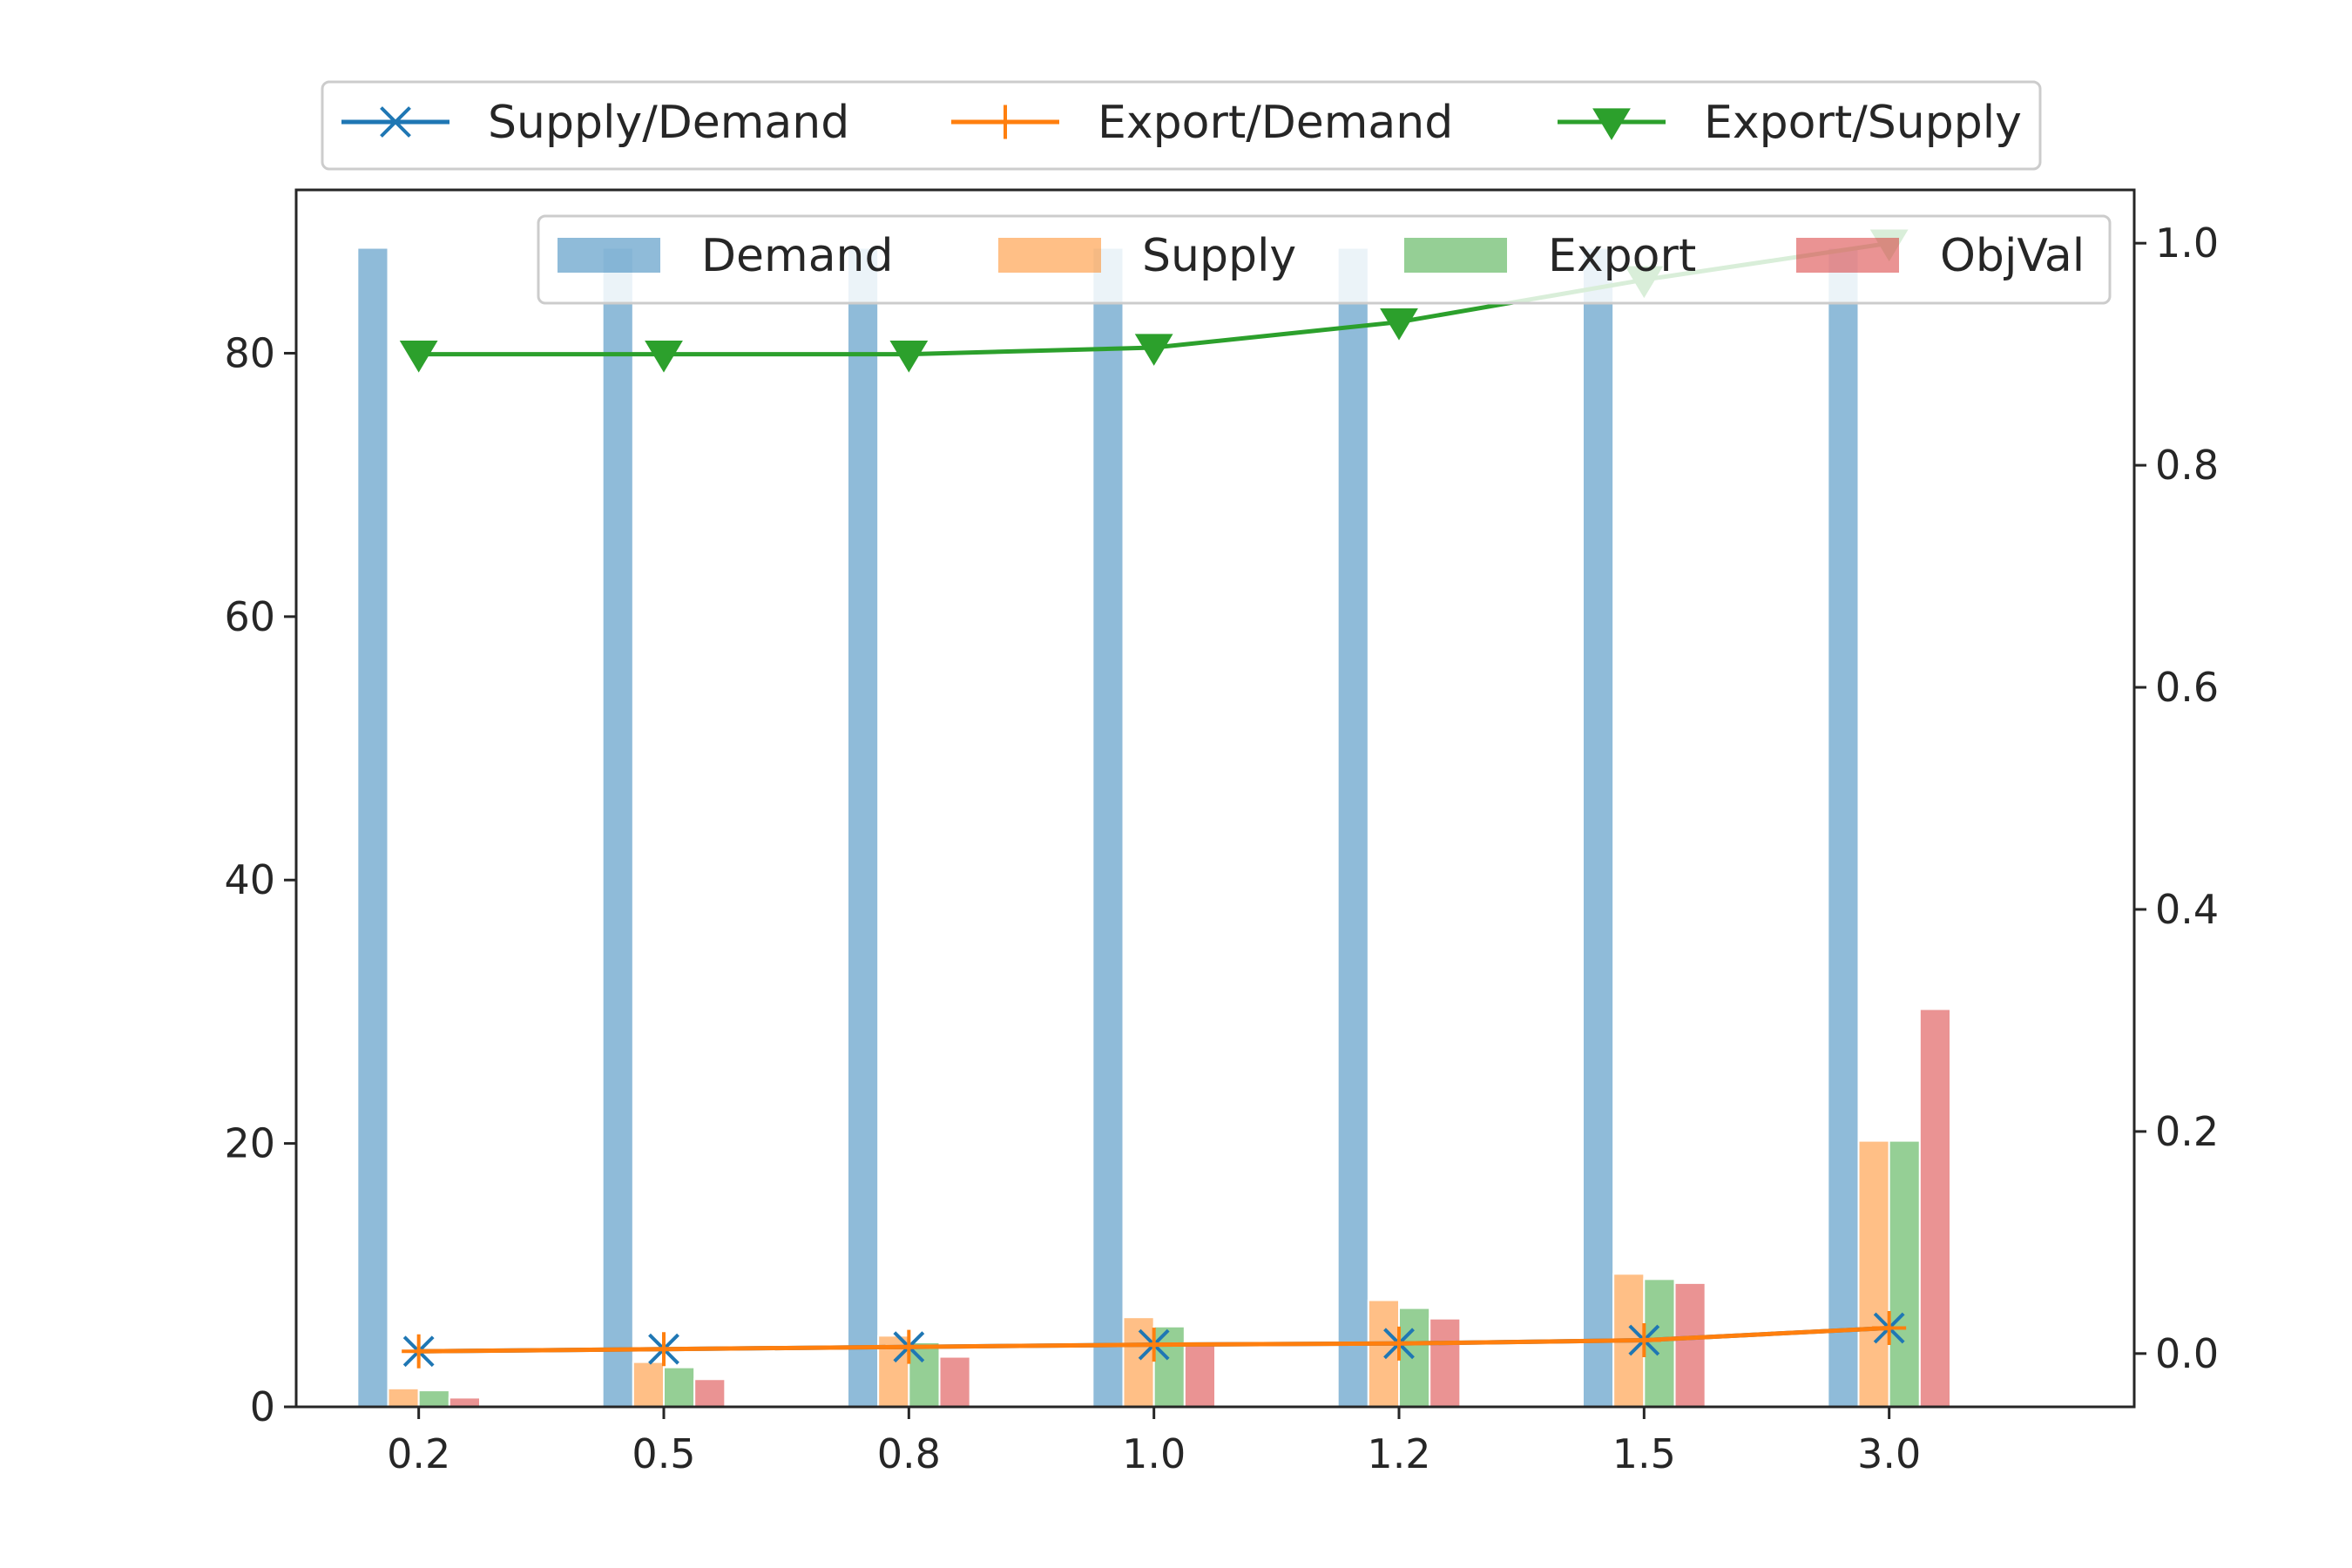 The image size is (2352, 1568). I want to click on line-legend-label-supply-demand: Supply/Demand, so click(668, 123).